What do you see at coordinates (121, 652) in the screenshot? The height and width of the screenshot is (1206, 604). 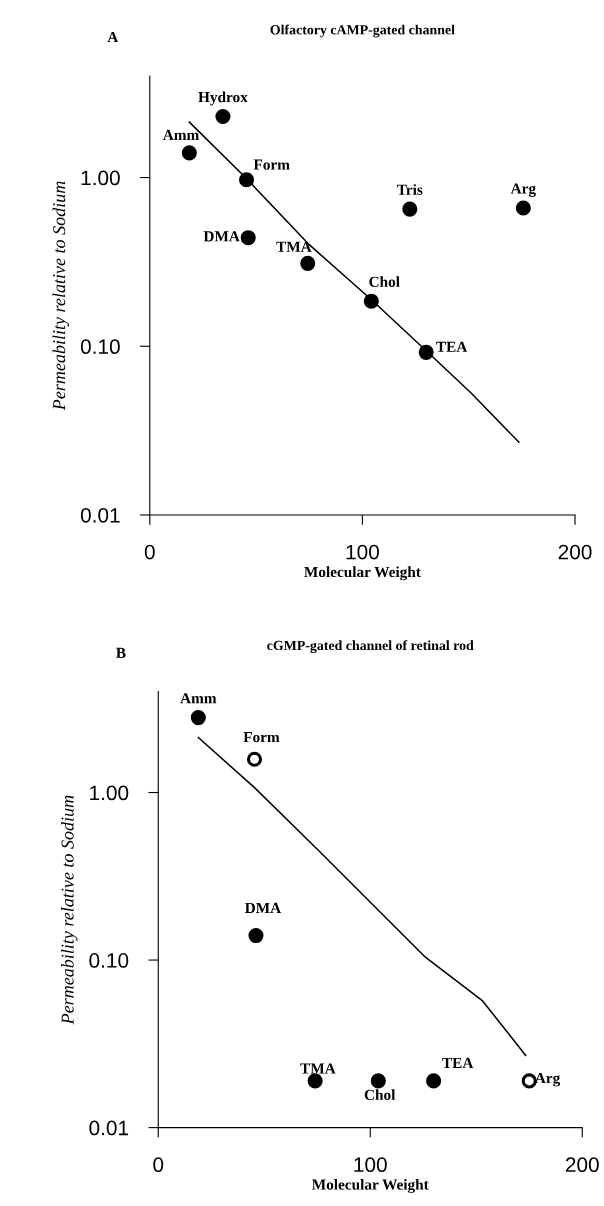 I see `text: B` at bounding box center [121, 652].